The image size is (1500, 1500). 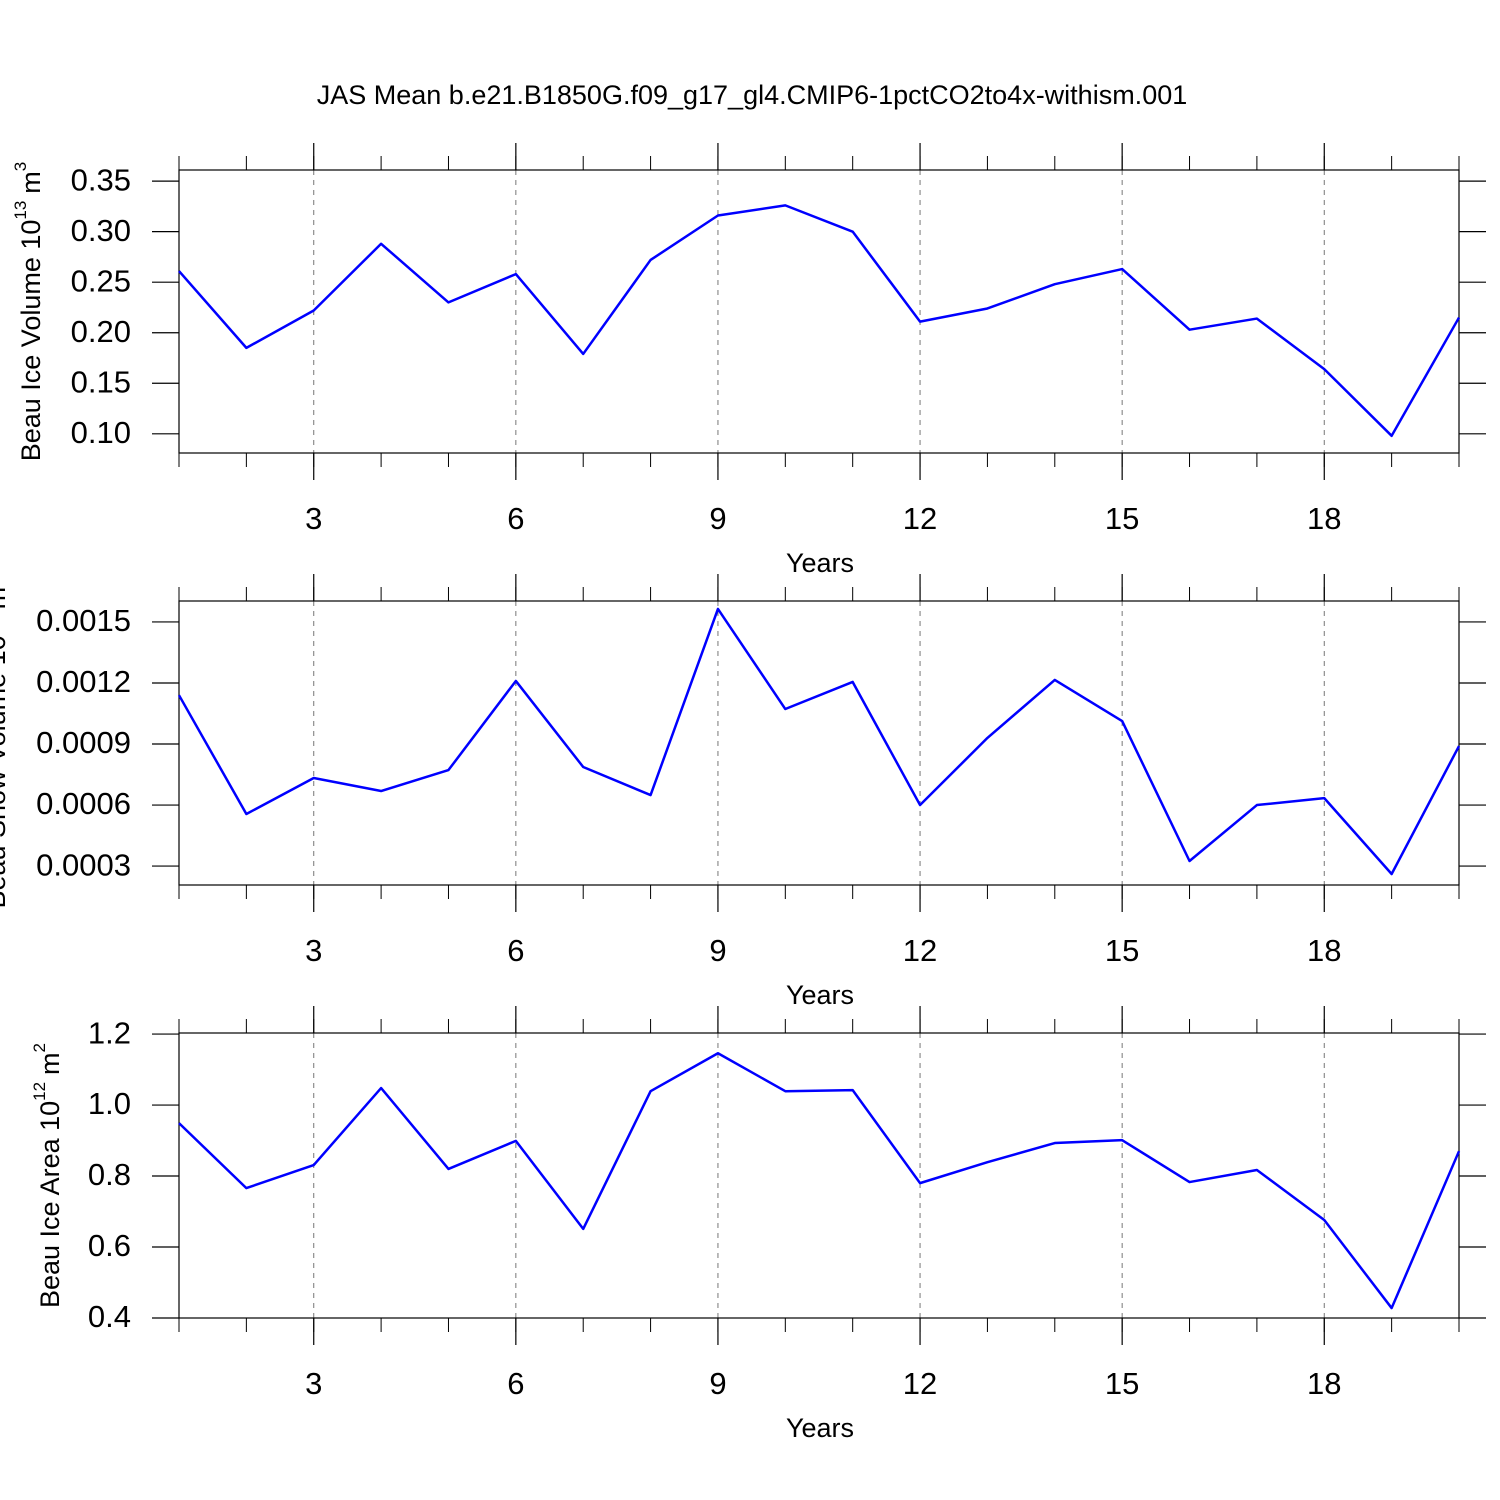 I want to click on y-label-unit-exponent: 3, so click(x=20, y=166).